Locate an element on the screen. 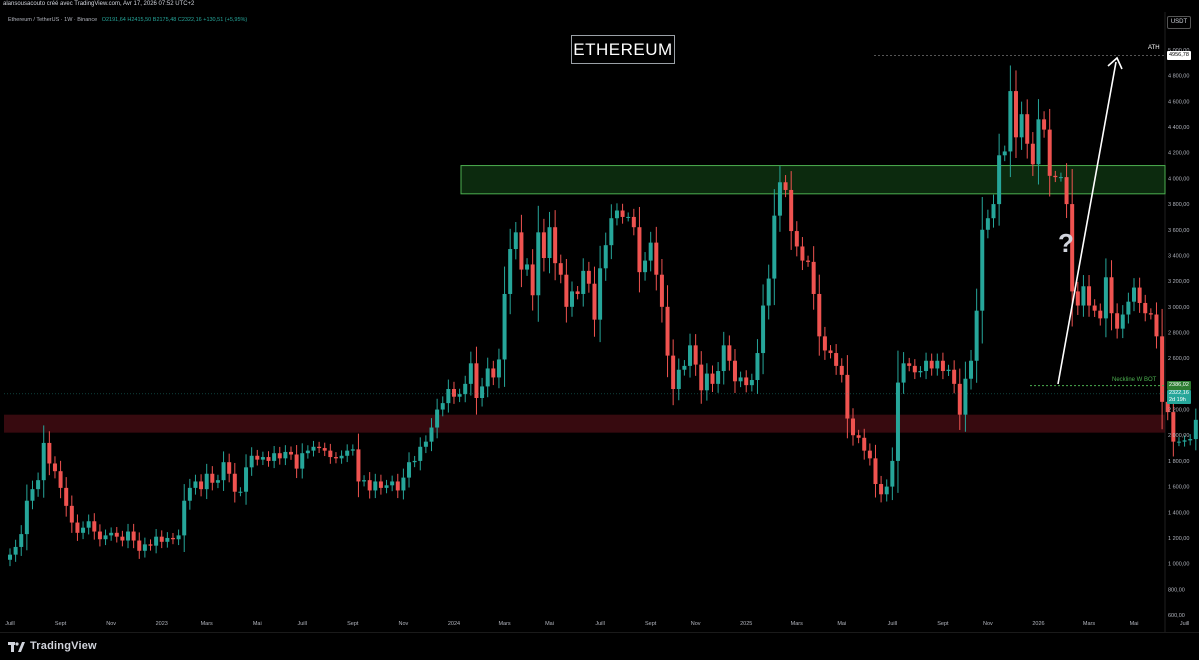  tradingview-logo: TradingView is located at coordinates (52, 646).